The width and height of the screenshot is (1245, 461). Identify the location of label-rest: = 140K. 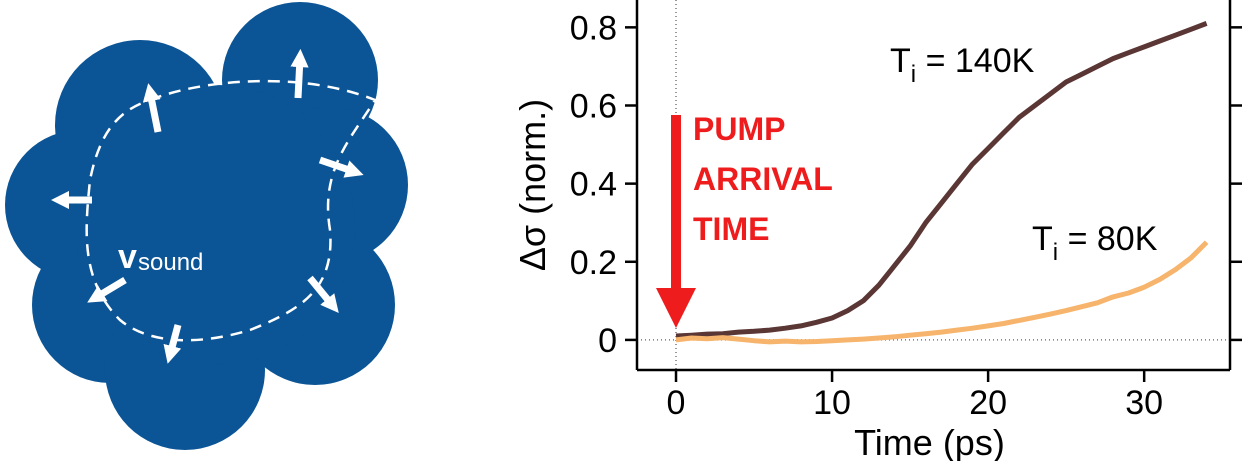
(975, 61).